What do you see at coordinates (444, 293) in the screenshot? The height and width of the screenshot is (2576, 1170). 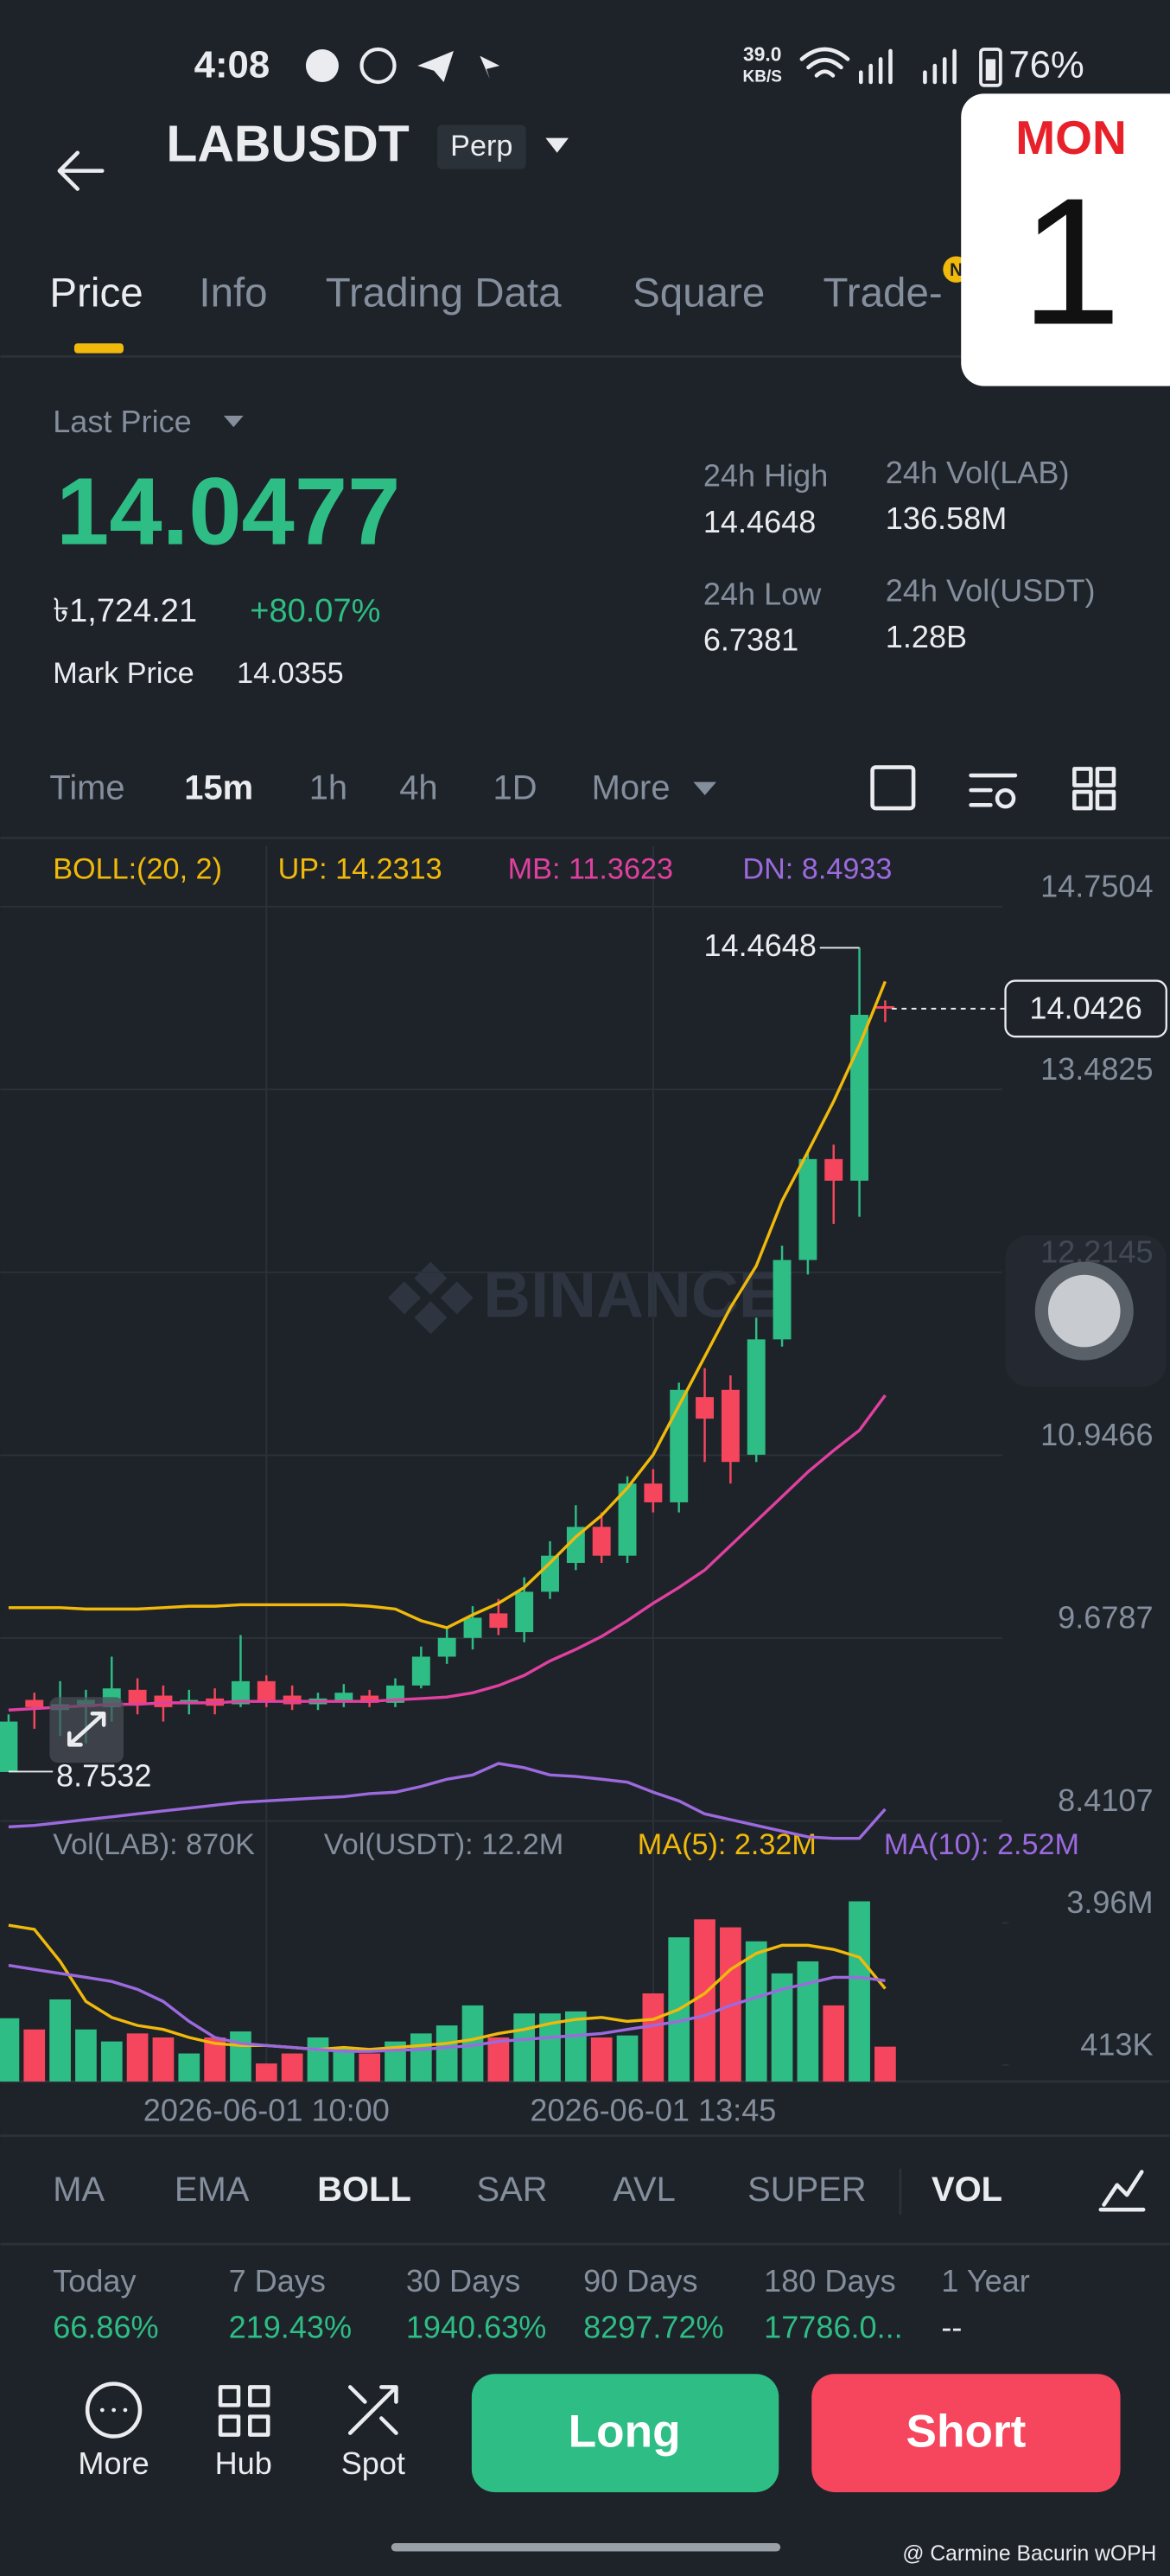 I see `tab: Trading Data` at bounding box center [444, 293].